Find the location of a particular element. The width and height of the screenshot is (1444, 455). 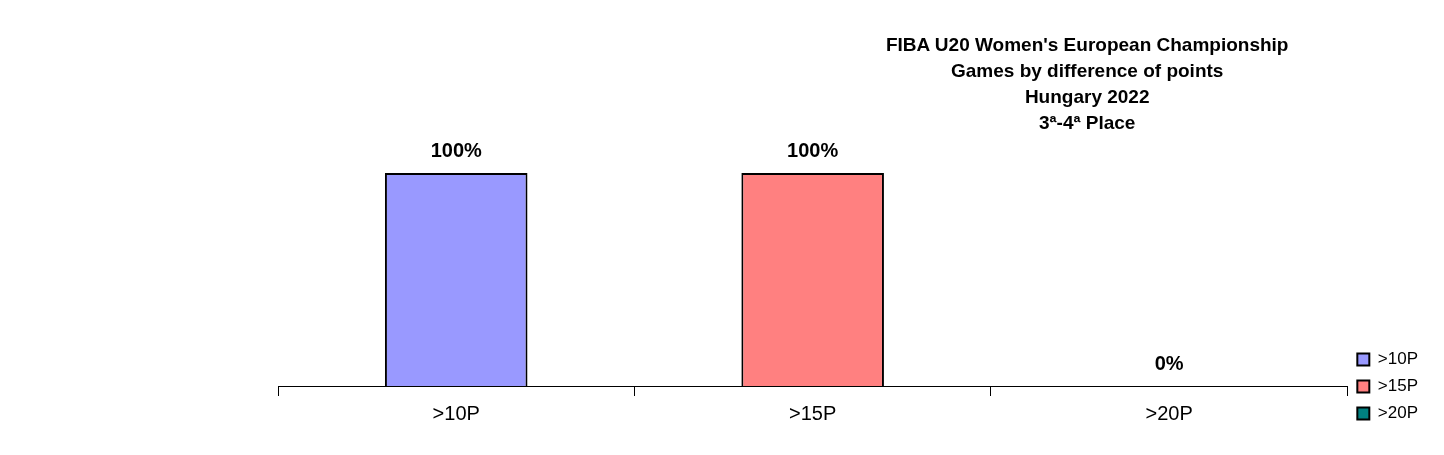

text: FIBA U20 Women's European Championship is located at coordinates (1087, 44).